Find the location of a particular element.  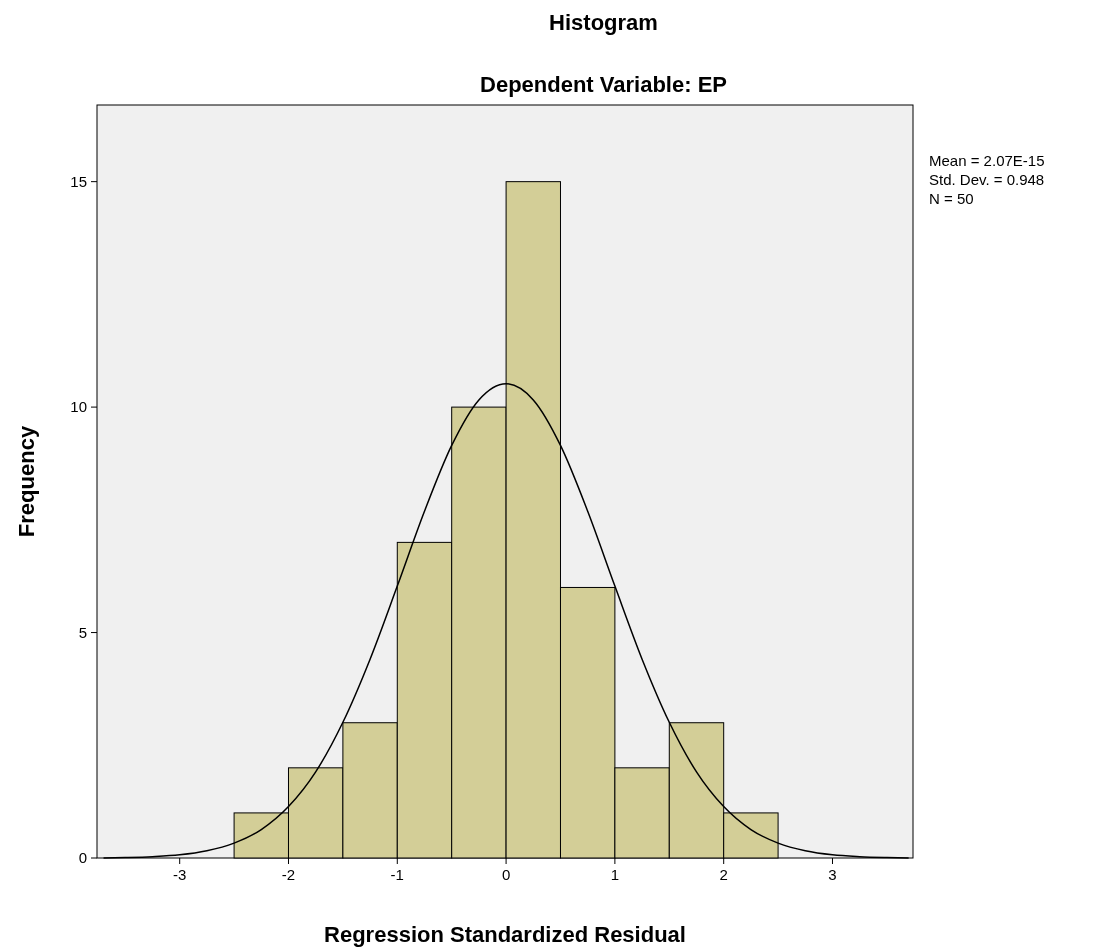

chart-title: Histogram is located at coordinates (603, 22).